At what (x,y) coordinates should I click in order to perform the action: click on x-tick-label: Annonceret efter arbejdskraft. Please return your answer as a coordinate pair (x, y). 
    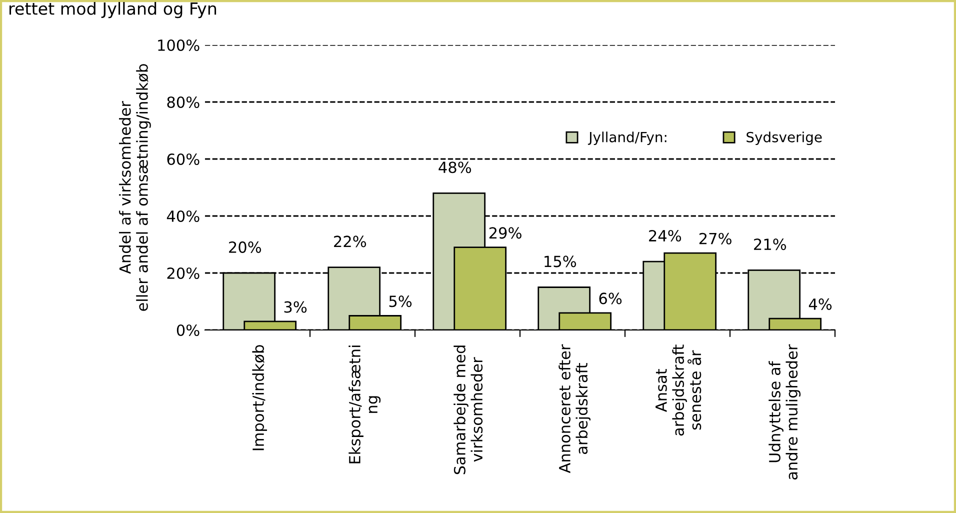
    Looking at the image, I should click on (574, 409).